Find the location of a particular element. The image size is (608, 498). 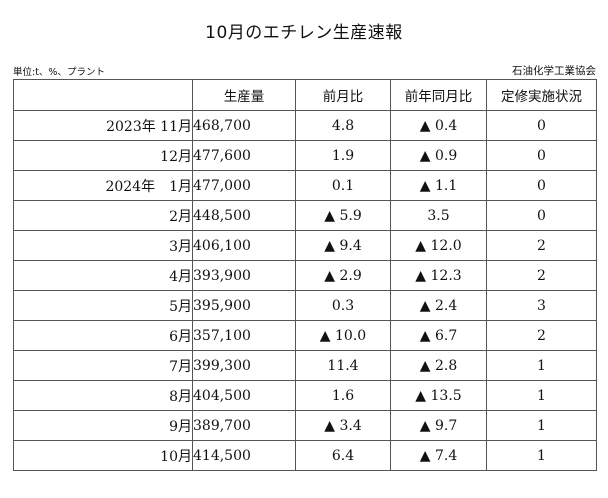

cell-year-over-year: ▲ 2.4 is located at coordinates (438, 305).